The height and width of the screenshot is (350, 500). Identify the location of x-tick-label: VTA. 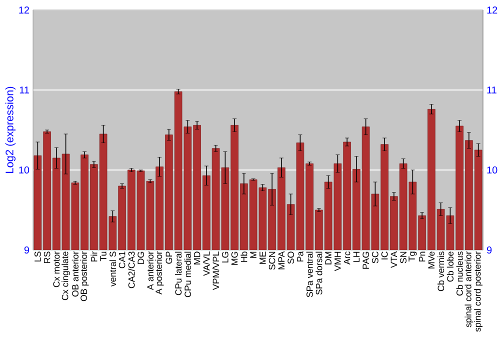
(394, 259).